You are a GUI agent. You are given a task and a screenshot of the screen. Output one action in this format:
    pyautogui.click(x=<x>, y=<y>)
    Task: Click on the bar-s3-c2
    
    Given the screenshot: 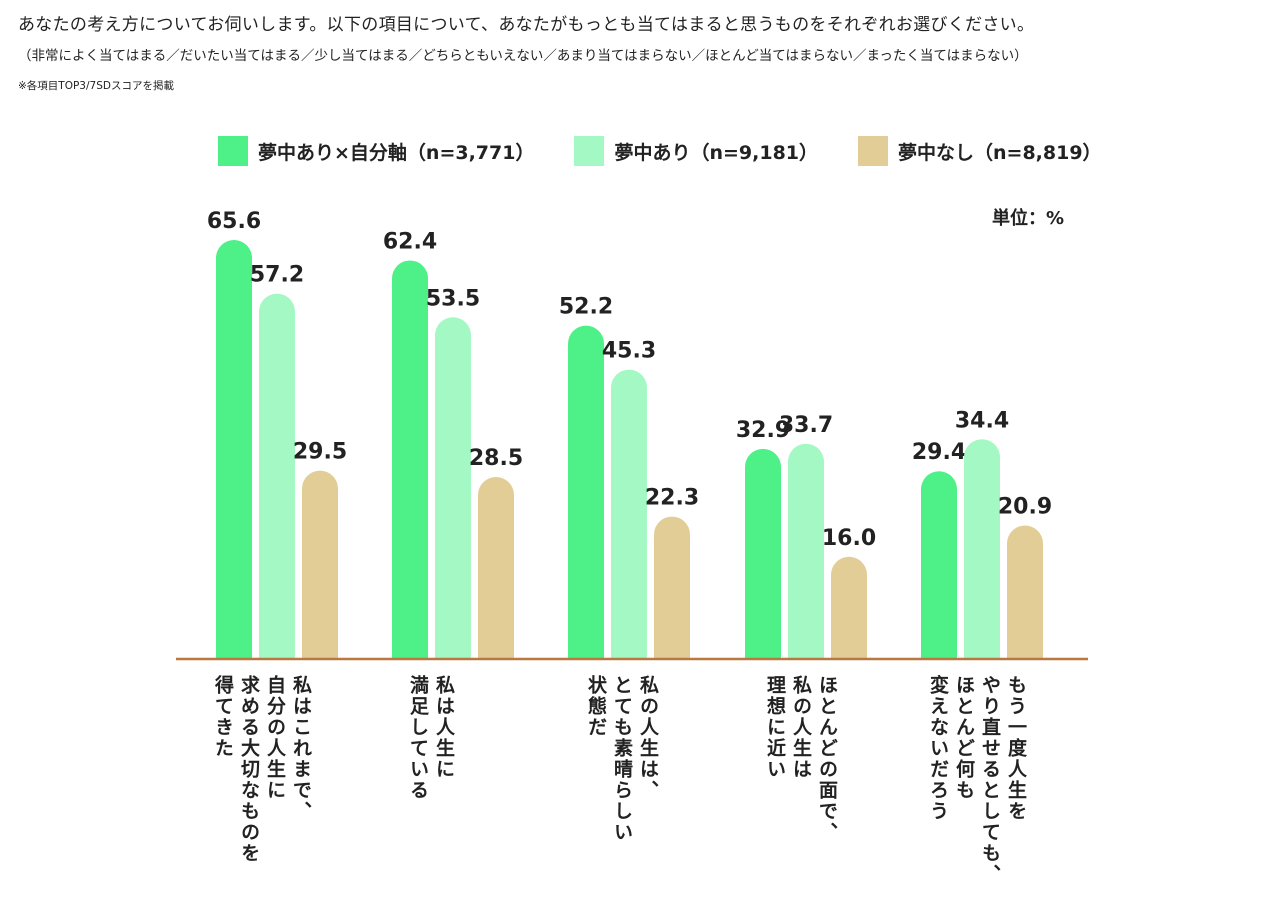 What is the action you would take?
    pyautogui.click(x=496, y=567)
    